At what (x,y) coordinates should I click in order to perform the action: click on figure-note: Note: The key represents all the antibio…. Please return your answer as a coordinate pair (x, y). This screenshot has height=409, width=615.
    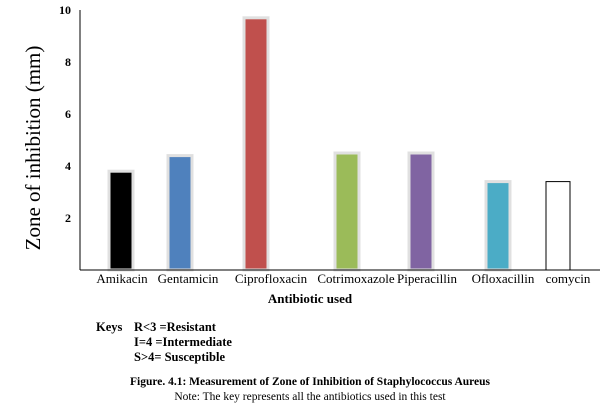
    Looking at the image, I should click on (310, 397).